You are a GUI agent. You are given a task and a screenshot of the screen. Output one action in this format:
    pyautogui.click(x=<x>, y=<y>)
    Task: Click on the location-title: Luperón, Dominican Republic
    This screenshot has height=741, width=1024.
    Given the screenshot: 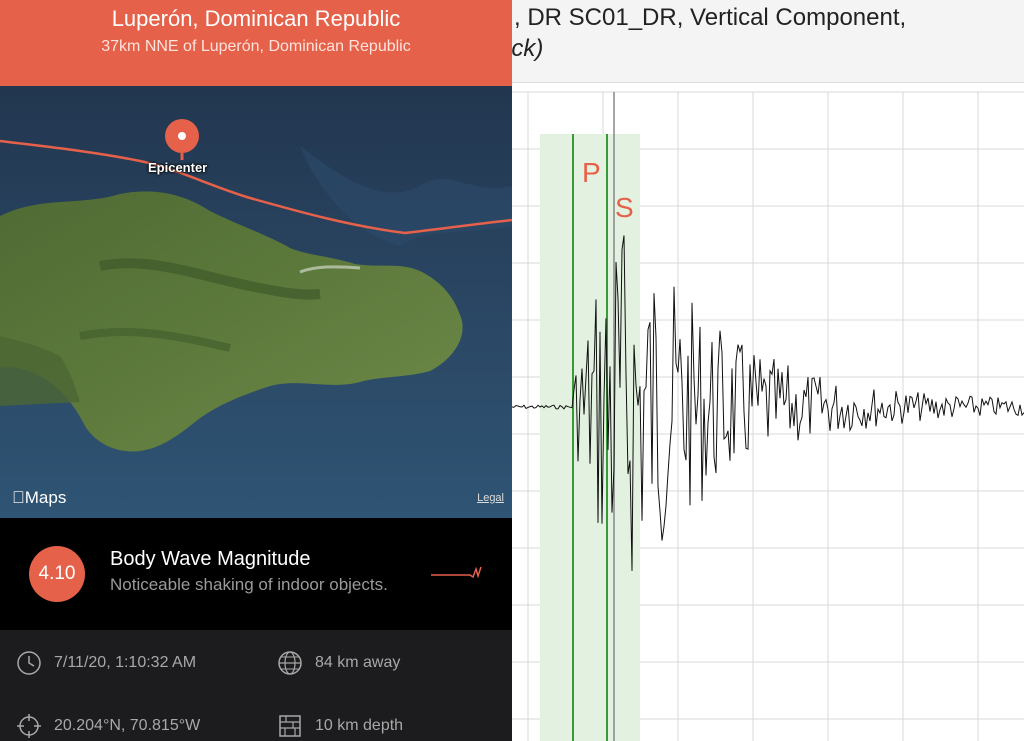 What is the action you would take?
    pyautogui.click(x=256, y=18)
    